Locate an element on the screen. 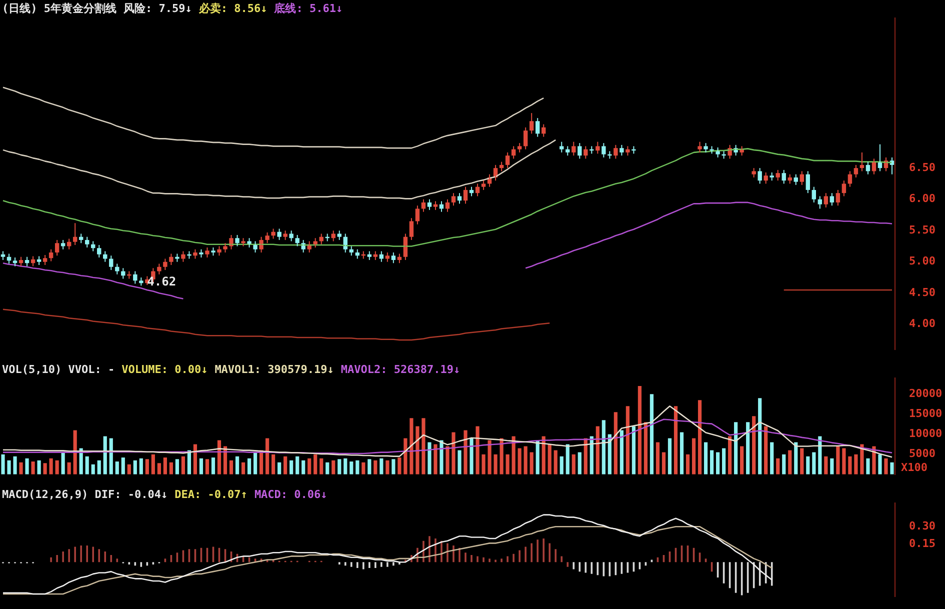 The width and height of the screenshot is (945, 609). text: MAVOL1: 390579.19↓ is located at coordinates (274, 369).